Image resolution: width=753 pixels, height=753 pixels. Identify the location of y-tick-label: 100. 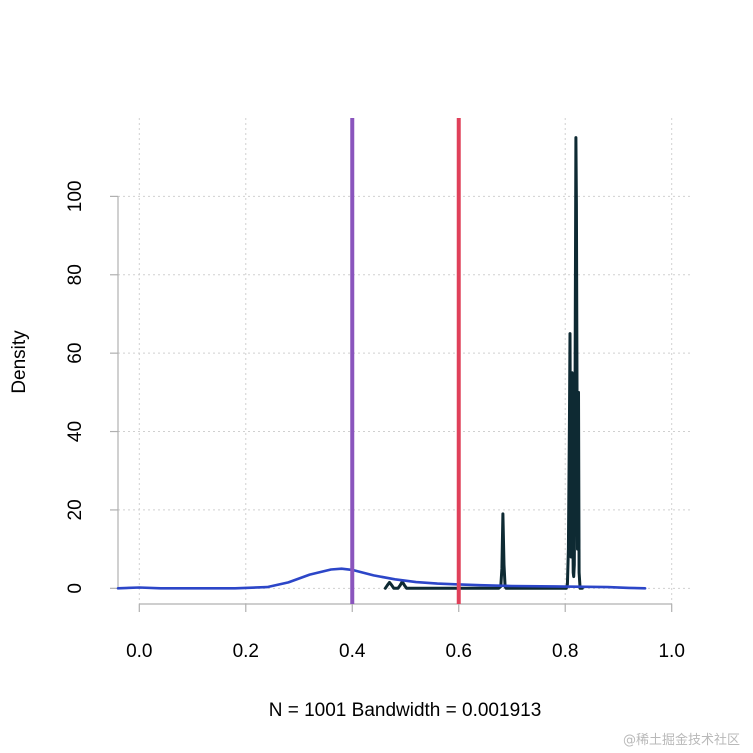
(75, 197).